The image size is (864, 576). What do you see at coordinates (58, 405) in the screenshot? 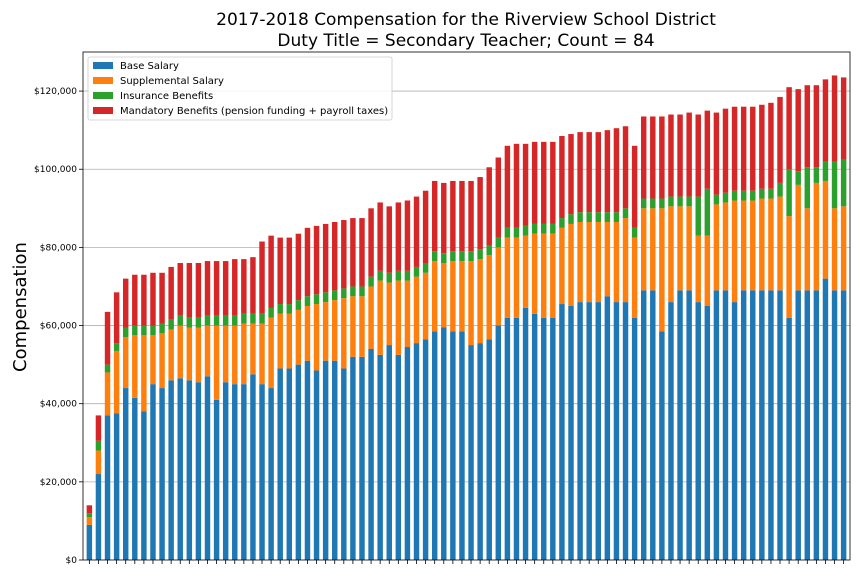
I see `y-tick-label: $40,000` at bounding box center [58, 405].